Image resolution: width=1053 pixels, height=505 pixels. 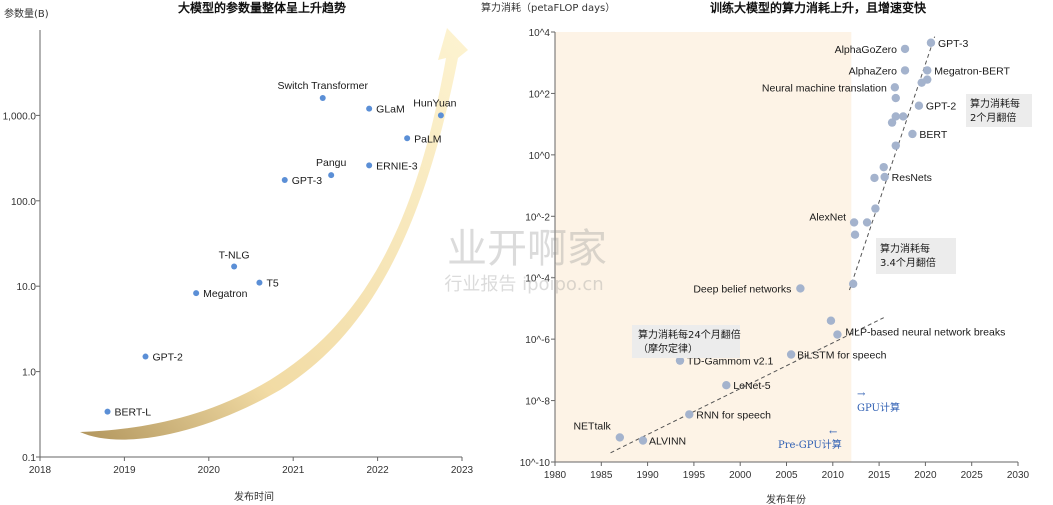 What do you see at coordinates (462, 470) in the screenshot?
I see `left-x-tick-label: 2023` at bounding box center [462, 470].